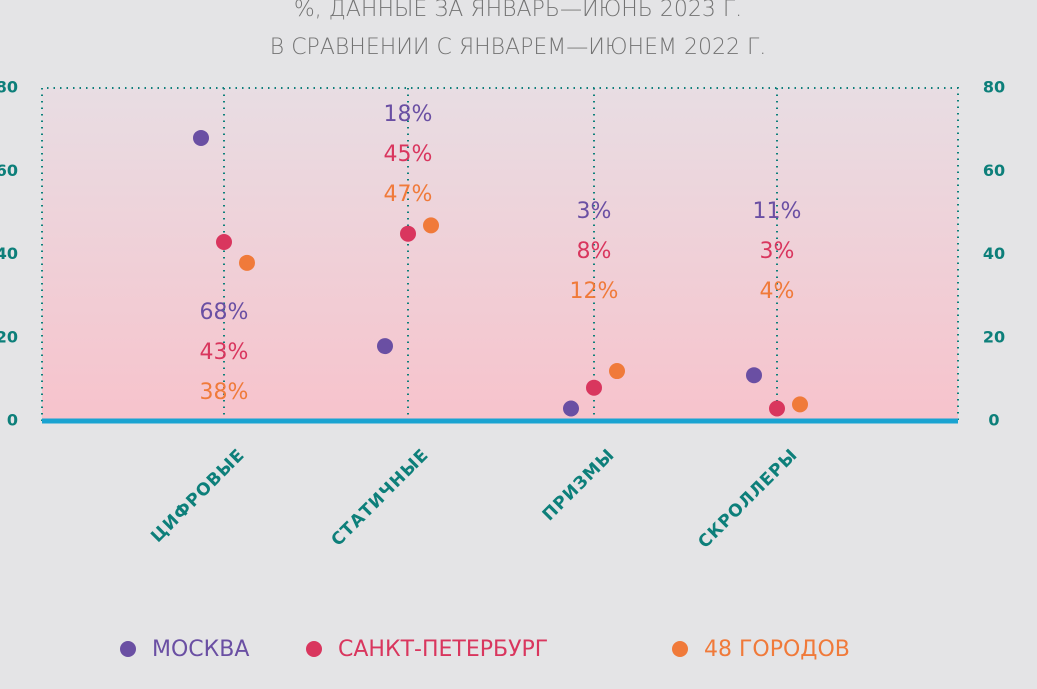 This screenshot has width=1037, height=689. Describe the element at coordinates (993, 420) in the screenshot. I see `y2-tick-label: 0` at that location.